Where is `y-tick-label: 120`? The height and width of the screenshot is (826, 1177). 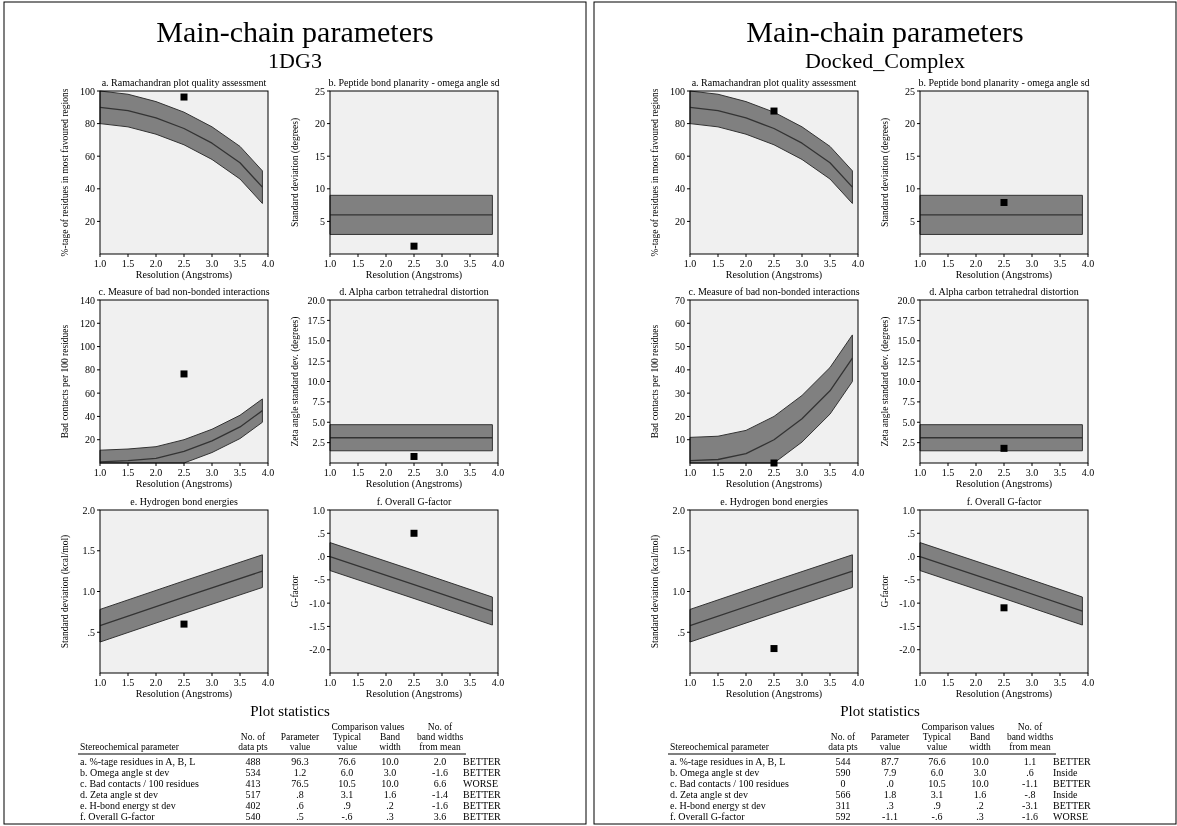 y-tick-label: 120 is located at coordinates (87, 323).